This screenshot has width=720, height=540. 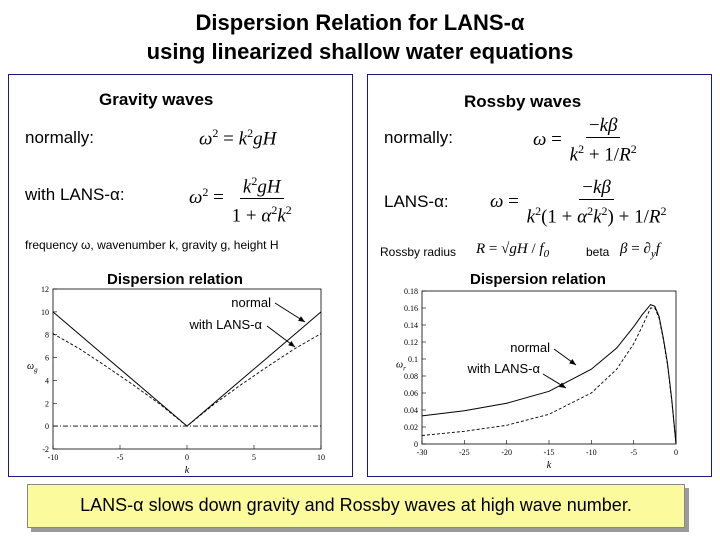 What do you see at coordinates (59, 137) in the screenshot?
I see `gravity-normally-label: normally:` at bounding box center [59, 137].